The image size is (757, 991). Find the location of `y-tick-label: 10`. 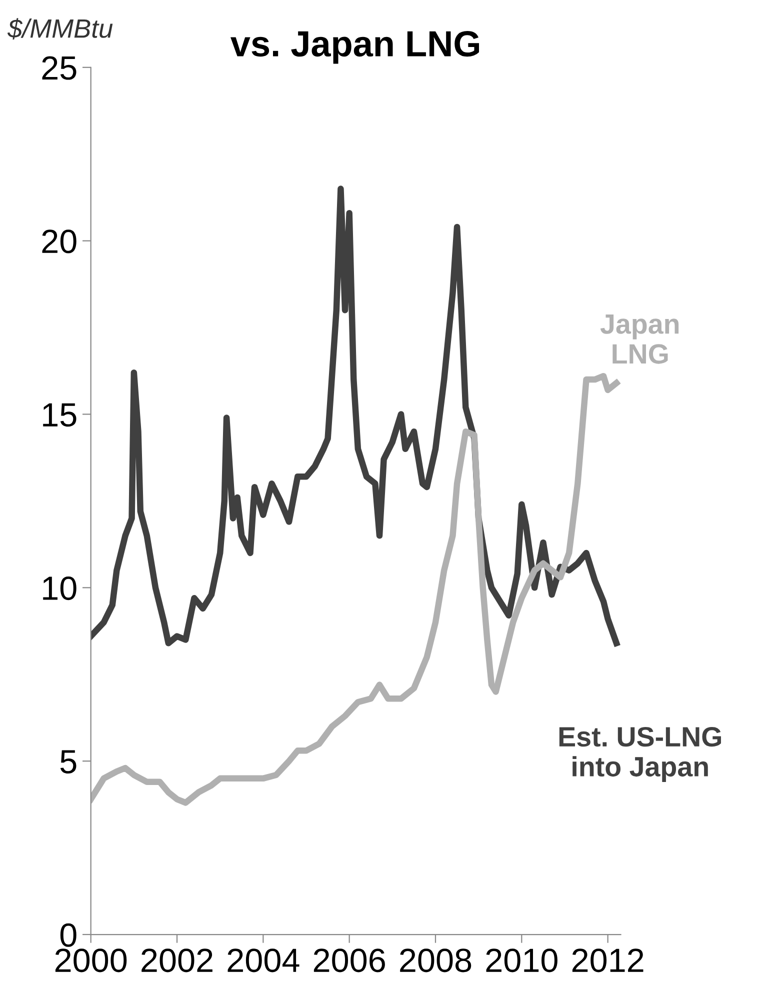

y-tick-label: 10 is located at coordinates (59, 588).